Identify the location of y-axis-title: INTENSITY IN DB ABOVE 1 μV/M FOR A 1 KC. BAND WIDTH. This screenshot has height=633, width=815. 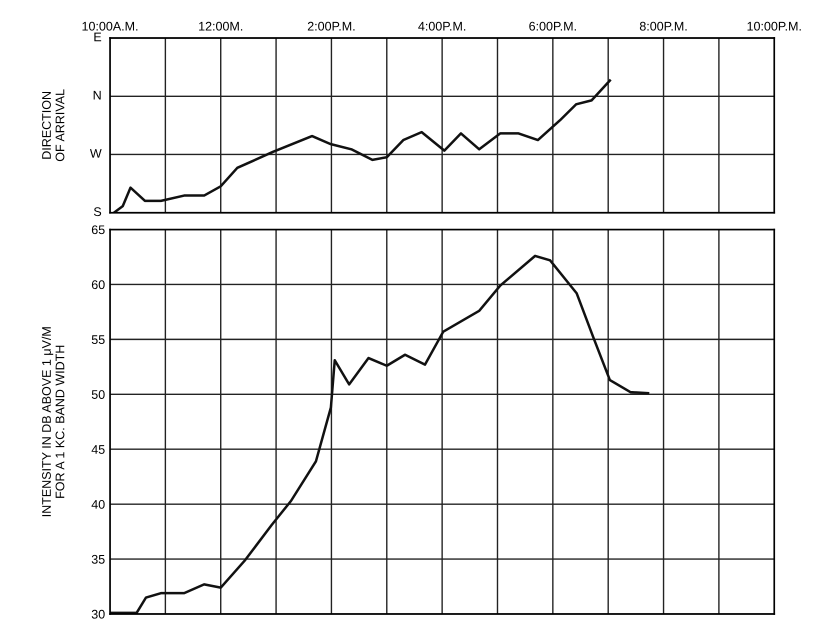
(53, 421).